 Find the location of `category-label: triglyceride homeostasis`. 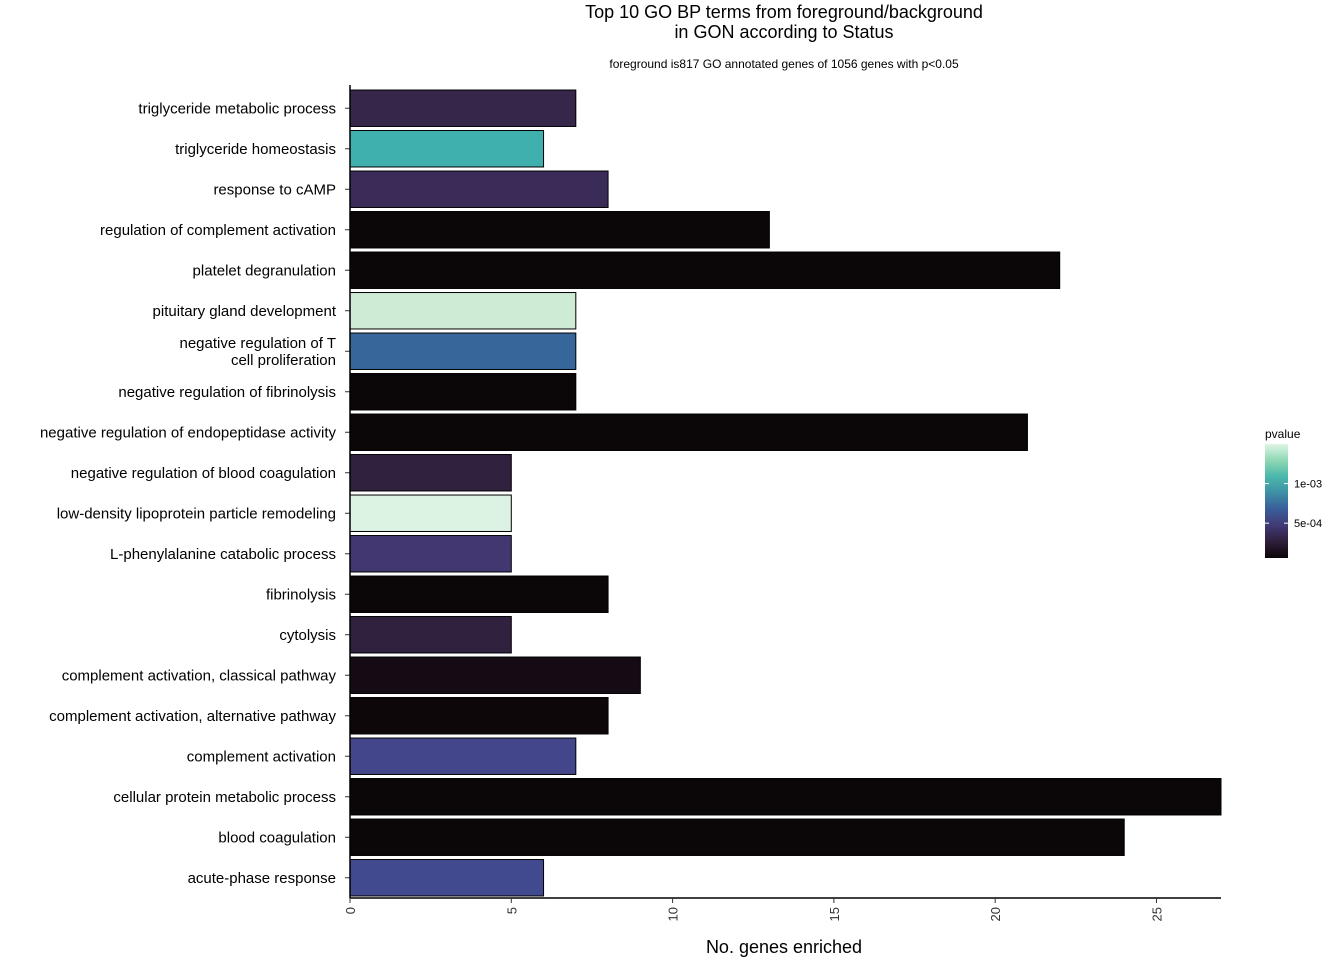

category-label: triglyceride homeostasis is located at coordinates (255, 149).